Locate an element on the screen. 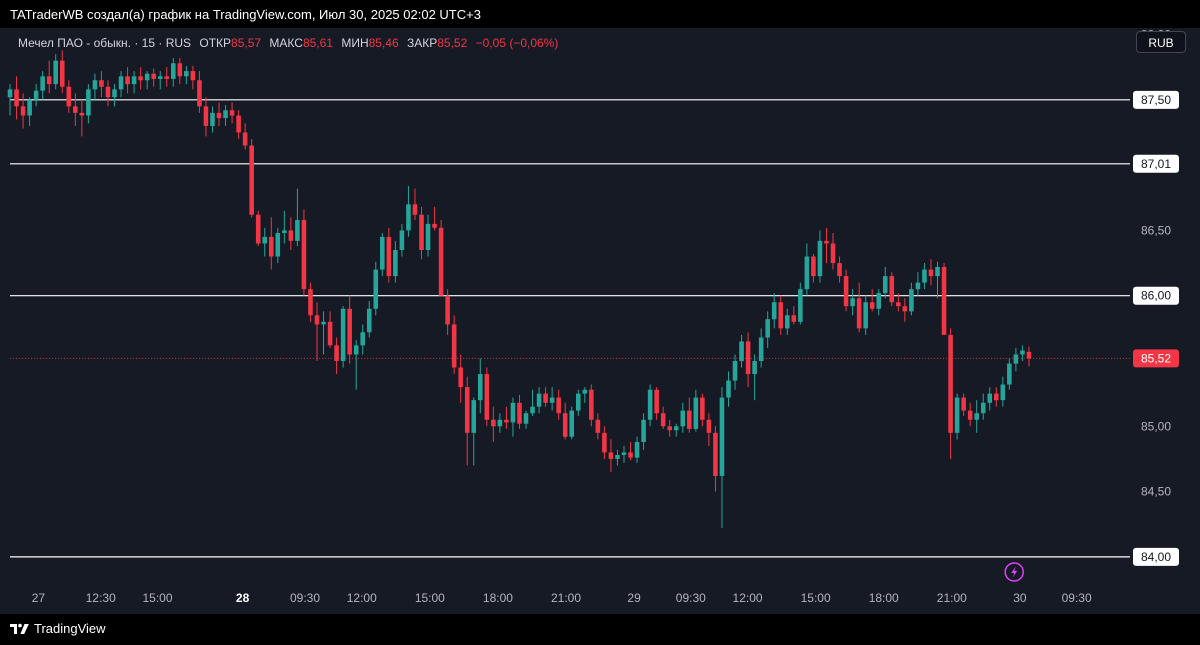 Image resolution: width=1200 pixels, height=645 pixels. x-tick-label: 27 is located at coordinates (39, 598).